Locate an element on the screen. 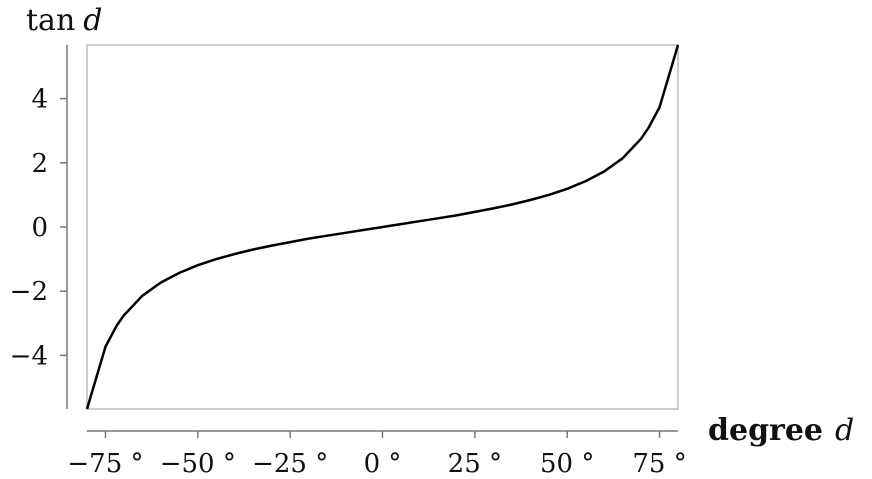  x-tick-label: 25 ° is located at coordinates (475, 464).